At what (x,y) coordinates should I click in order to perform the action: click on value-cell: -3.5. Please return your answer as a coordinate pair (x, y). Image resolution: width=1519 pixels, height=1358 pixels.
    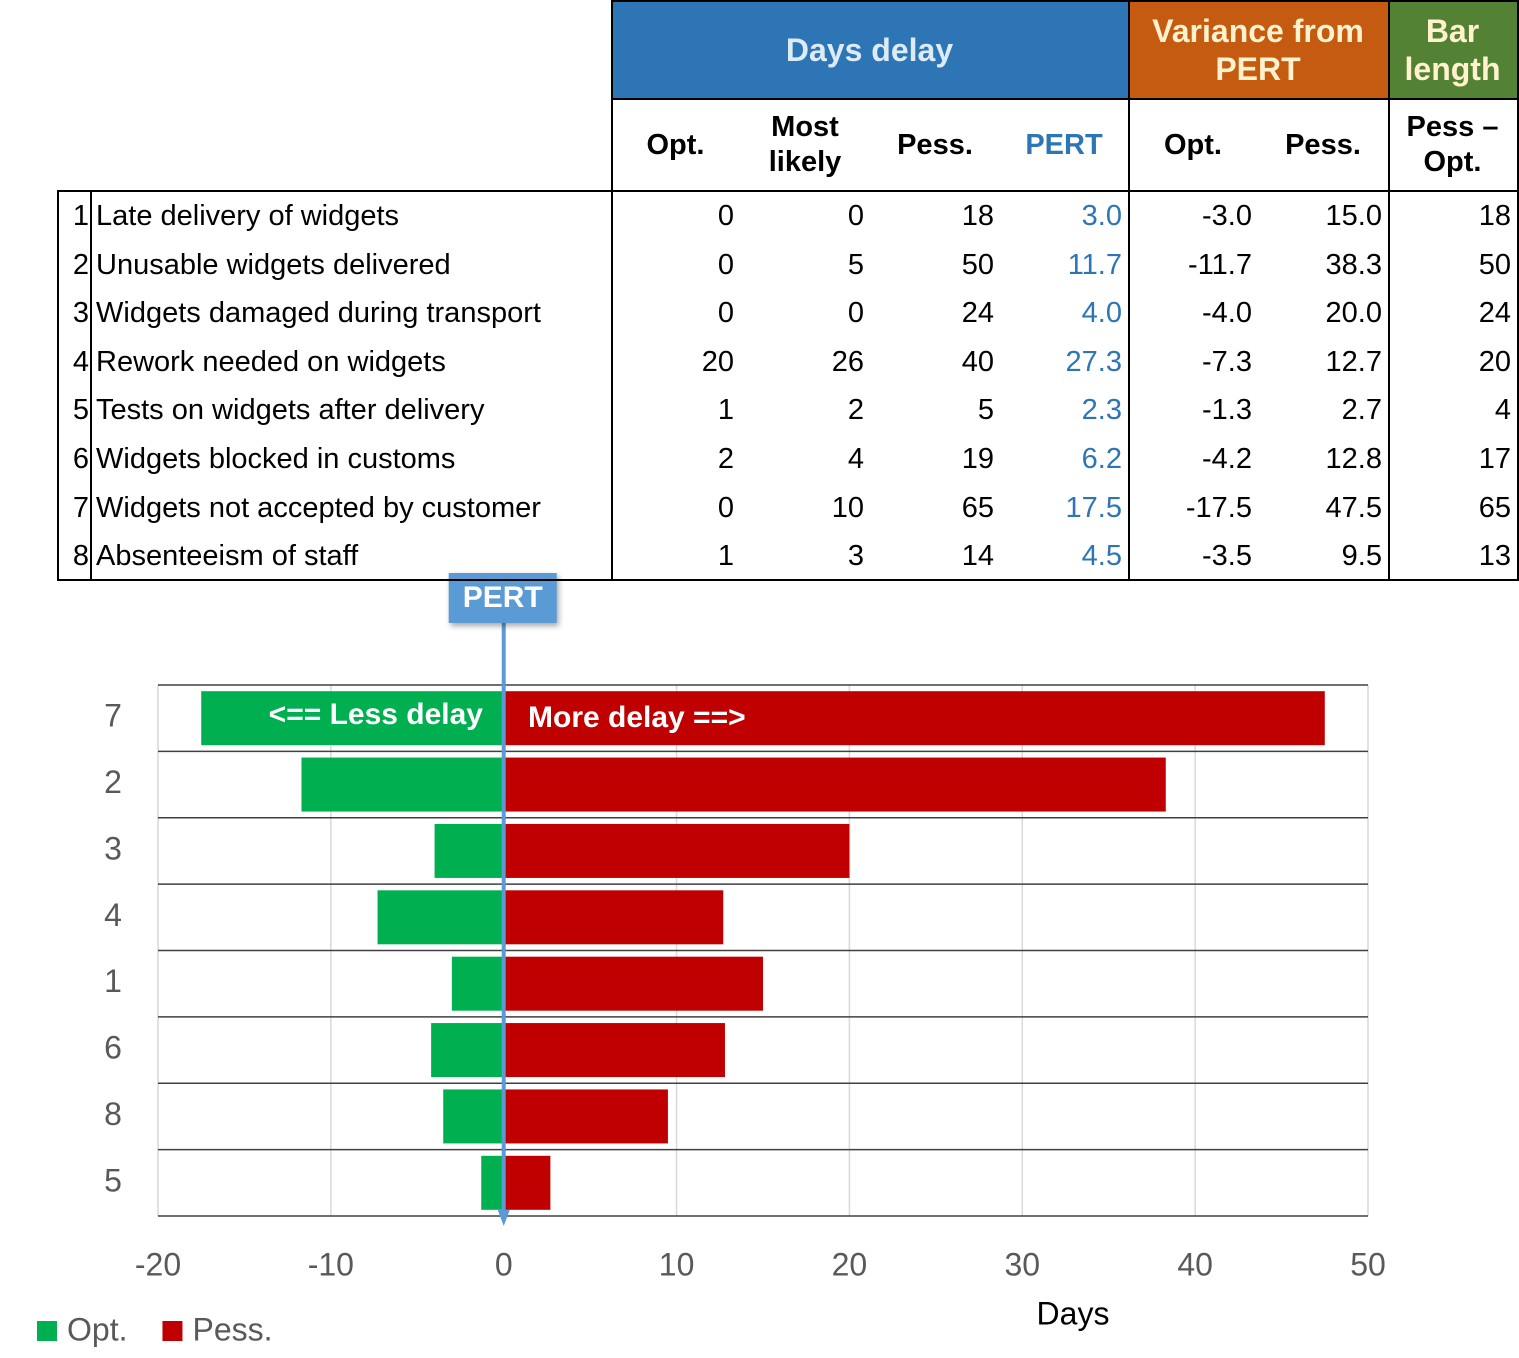
    Looking at the image, I should click on (1227, 556).